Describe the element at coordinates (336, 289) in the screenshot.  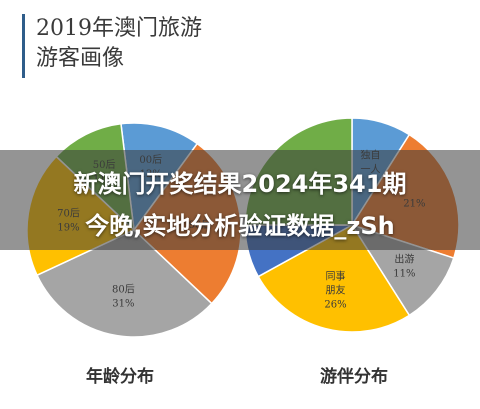
I see `pie-1-slice-3-label-1: 朋友` at that location.